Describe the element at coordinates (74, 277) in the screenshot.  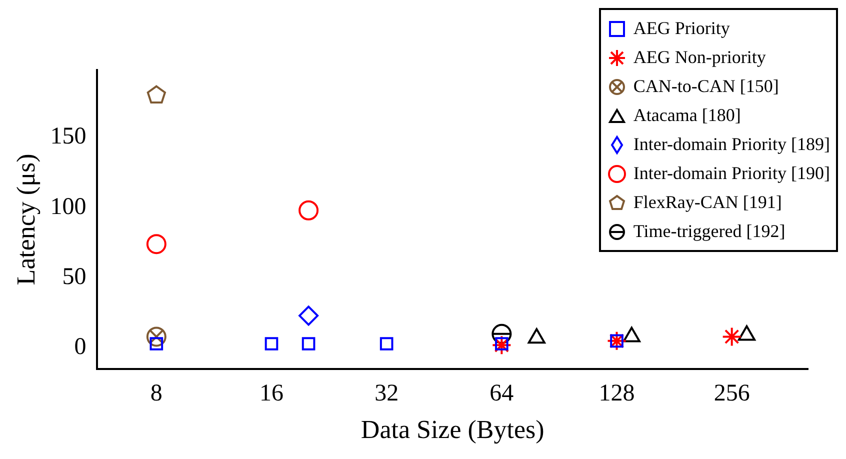
I see `y-tick-label: 50` at that location.